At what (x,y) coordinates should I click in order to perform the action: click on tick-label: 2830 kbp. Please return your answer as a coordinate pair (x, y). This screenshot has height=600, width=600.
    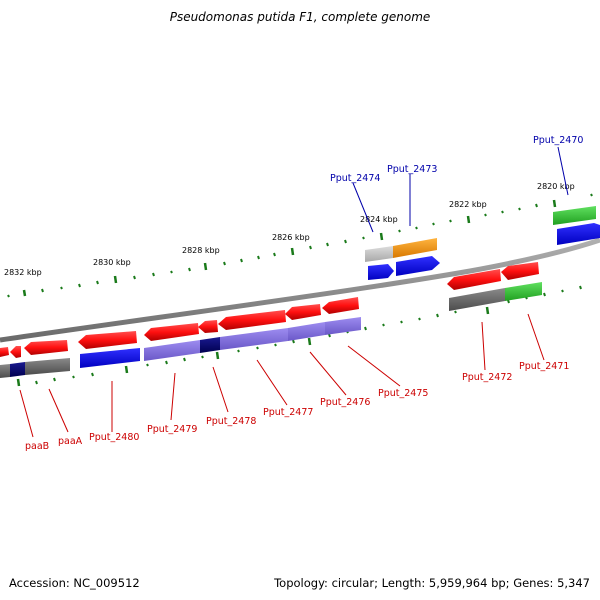
    Looking at the image, I should click on (112, 262).